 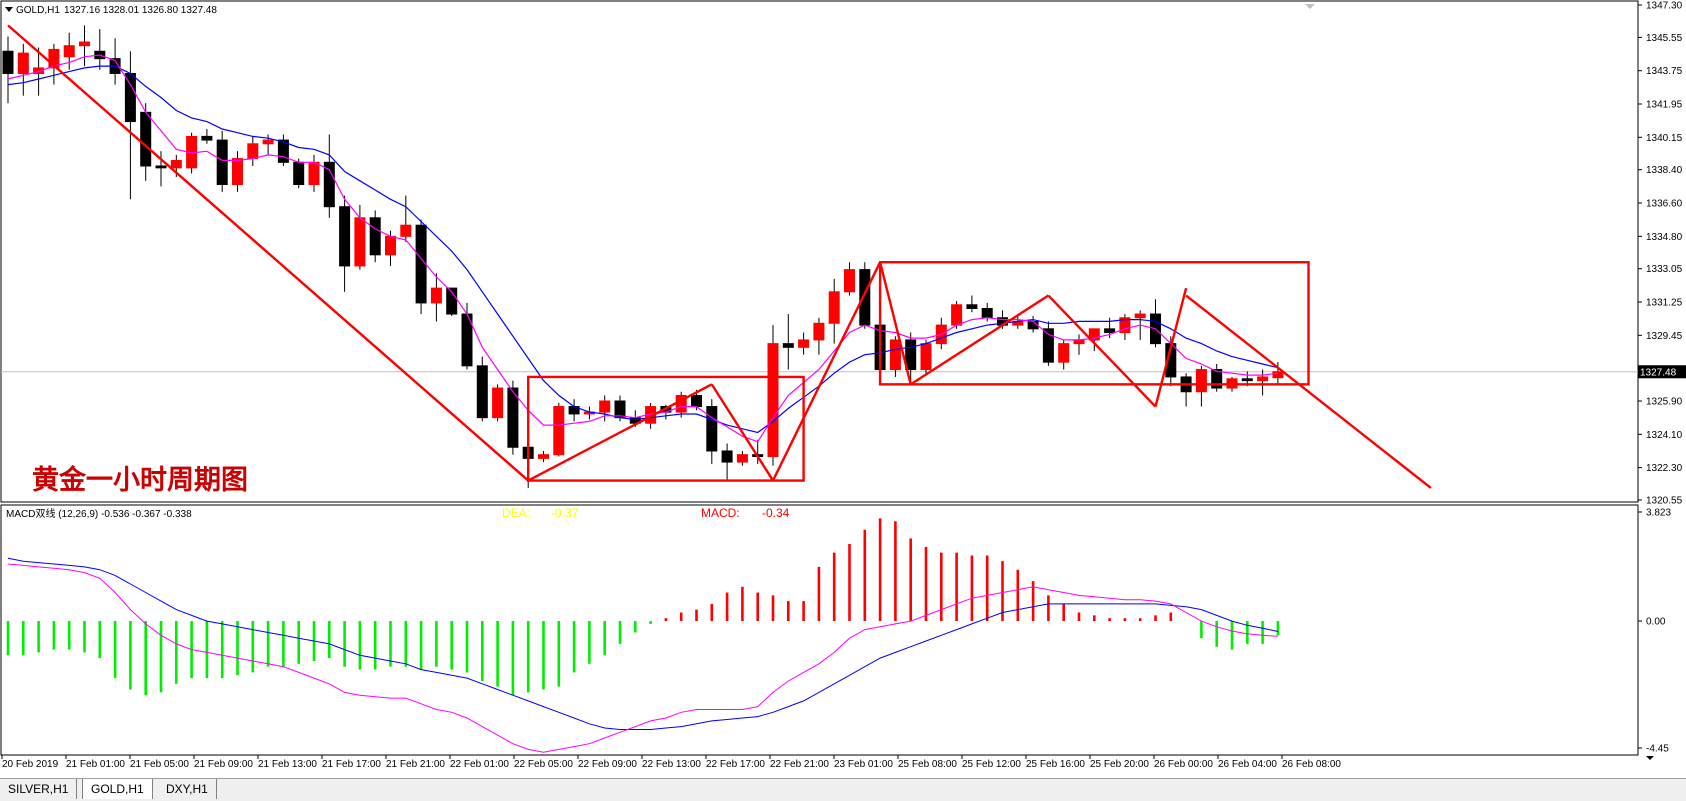 What do you see at coordinates (1664, 336) in the screenshot?
I see `price-tick-label: 1329.45` at bounding box center [1664, 336].